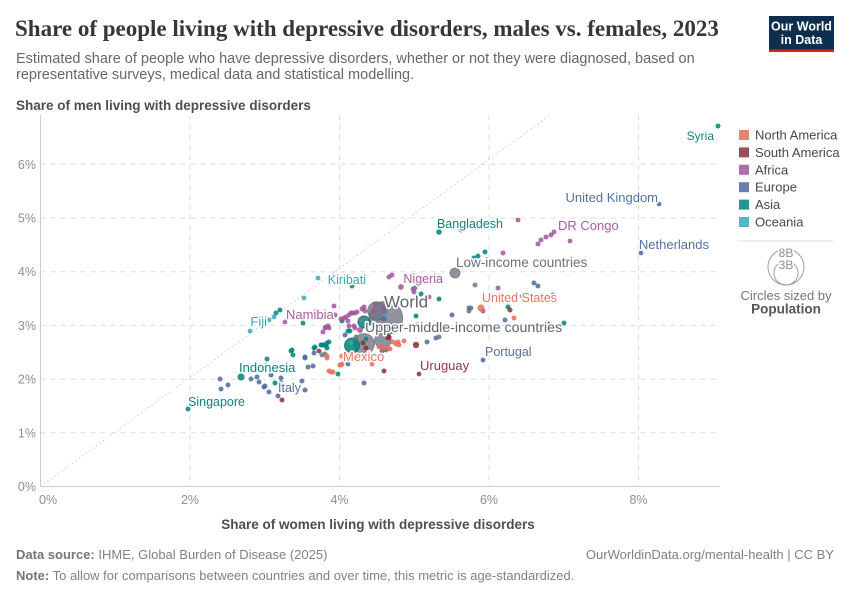 The image size is (850, 605). I want to click on svg-text: Bangladesh, so click(470, 224).